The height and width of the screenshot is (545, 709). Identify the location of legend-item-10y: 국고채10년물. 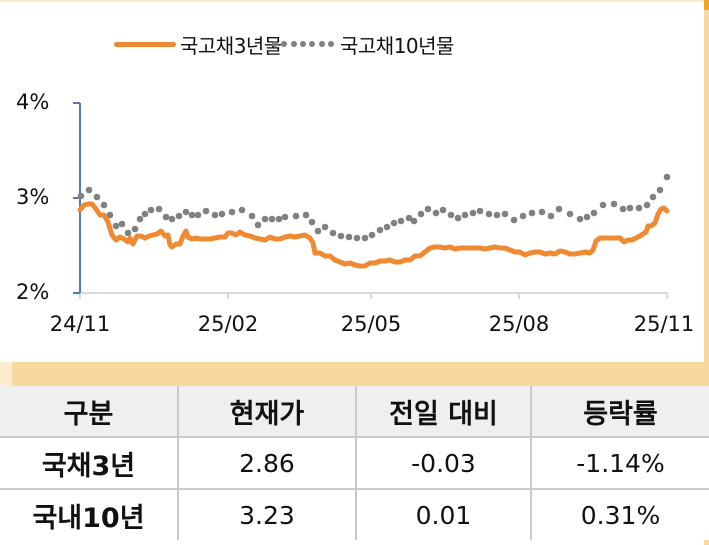
(363, 44).